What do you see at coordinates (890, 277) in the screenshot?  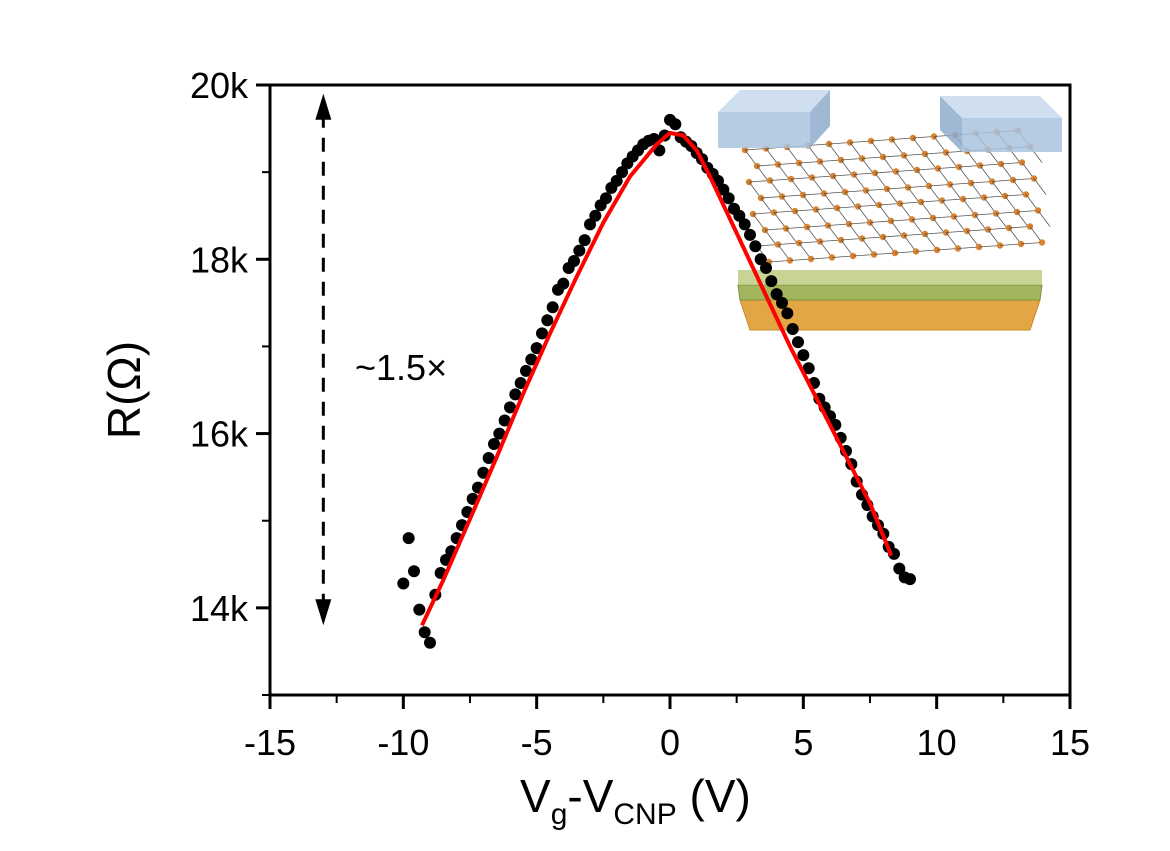 I see `dielectric-top` at bounding box center [890, 277].